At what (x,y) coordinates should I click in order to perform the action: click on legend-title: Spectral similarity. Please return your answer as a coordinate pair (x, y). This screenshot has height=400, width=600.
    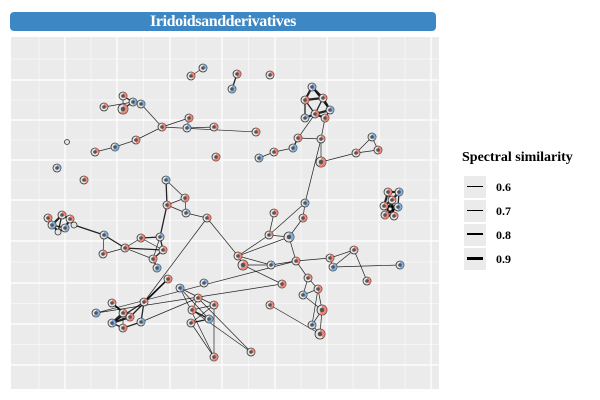
    Looking at the image, I should click on (517, 157).